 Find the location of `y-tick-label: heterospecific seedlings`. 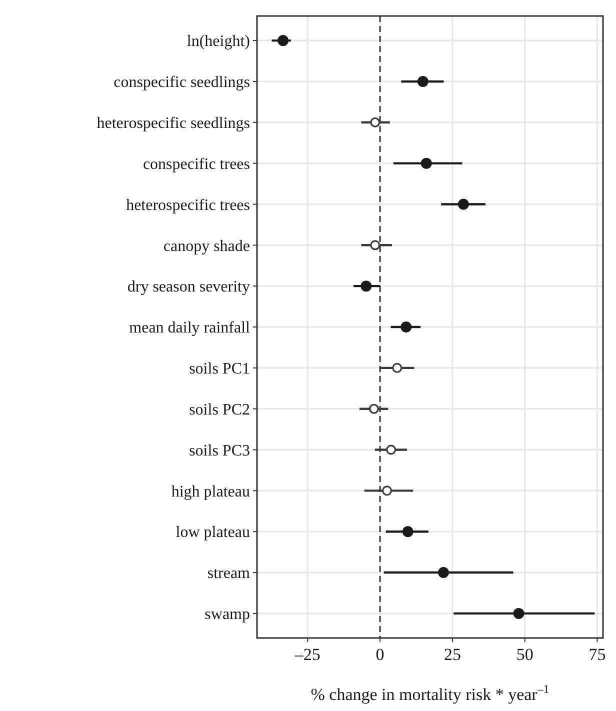

y-tick-label: heterospecific seedlings is located at coordinates (173, 123).